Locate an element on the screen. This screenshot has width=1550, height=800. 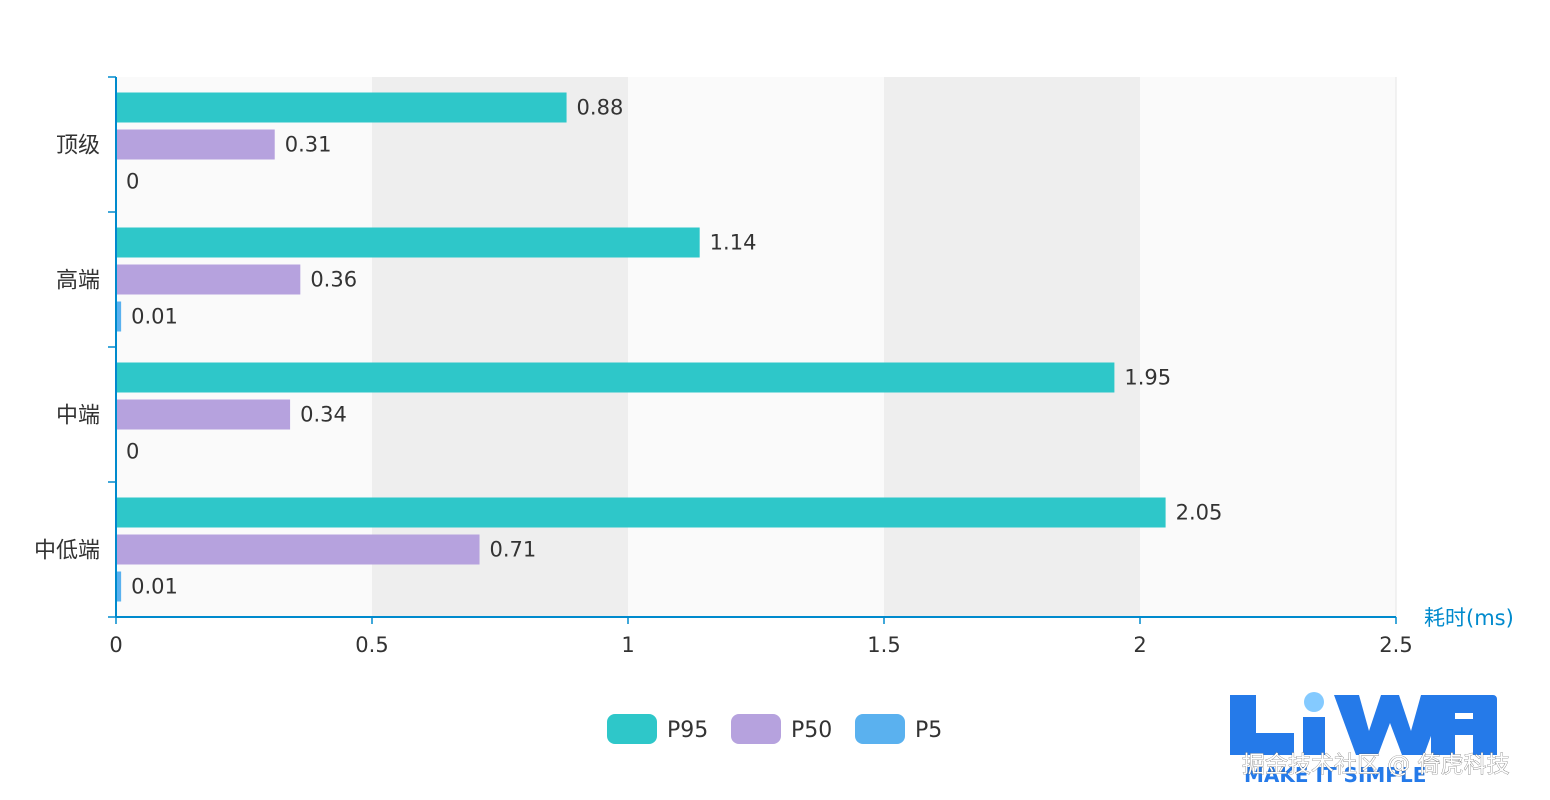
x-tick-label: 0 is located at coordinates (115, 645).